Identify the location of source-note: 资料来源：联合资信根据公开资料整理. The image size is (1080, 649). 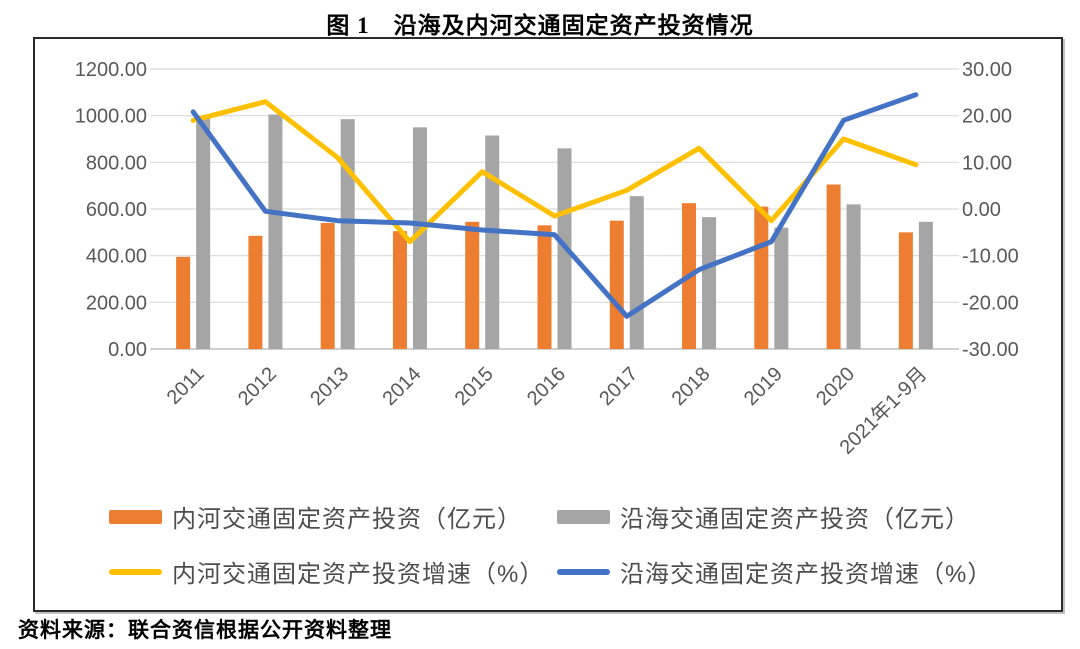
(205, 630).